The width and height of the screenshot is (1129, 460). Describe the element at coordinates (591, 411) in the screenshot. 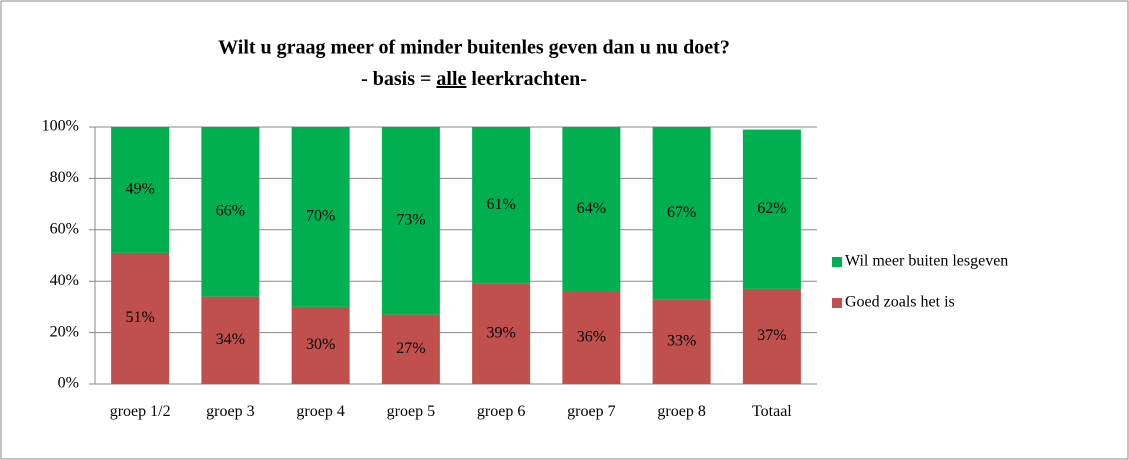

I see `x-tick-label: groep 7` at that location.